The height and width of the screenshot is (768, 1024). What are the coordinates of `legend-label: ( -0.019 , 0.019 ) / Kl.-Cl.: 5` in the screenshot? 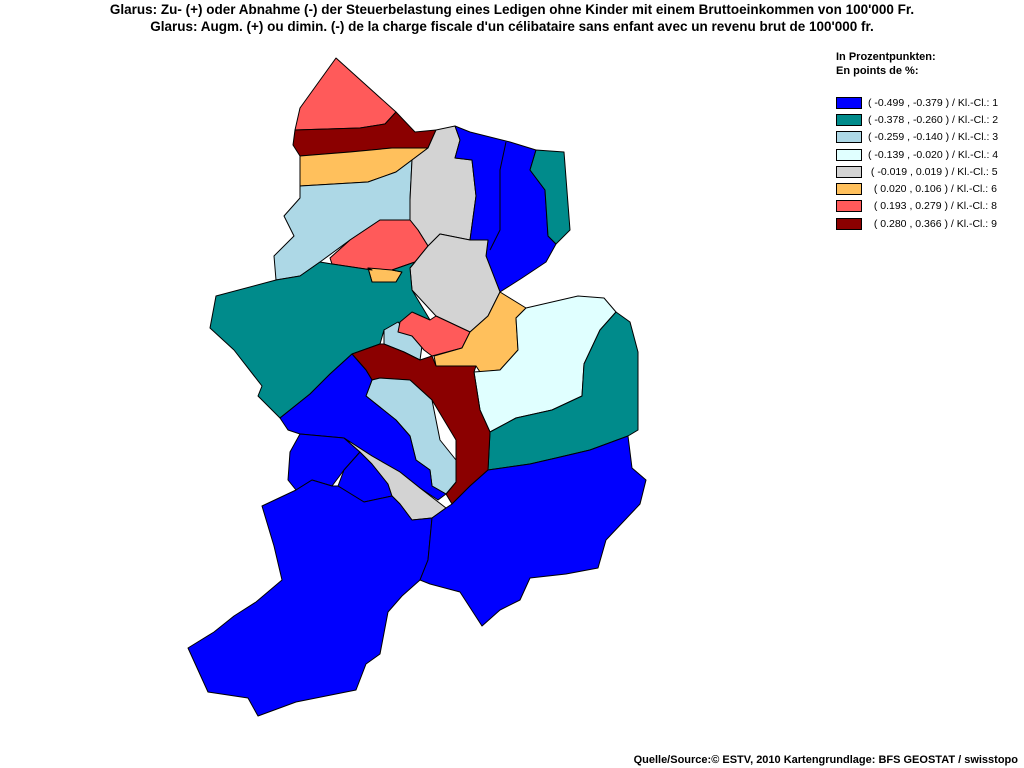 It's located at (933, 171).